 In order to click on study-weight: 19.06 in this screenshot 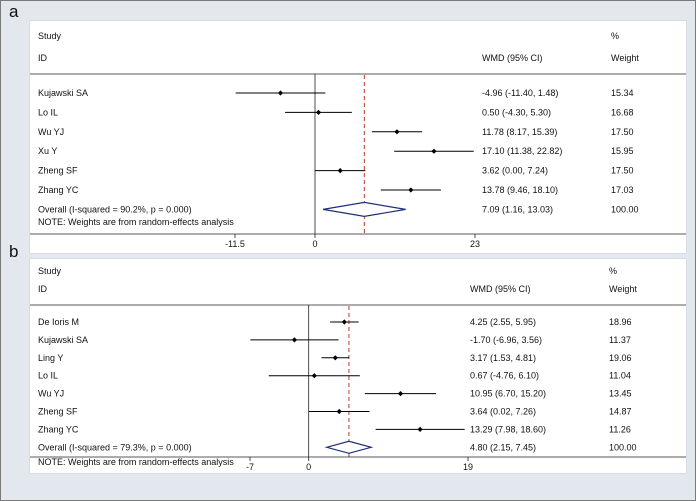, I will do `click(620, 358)`.